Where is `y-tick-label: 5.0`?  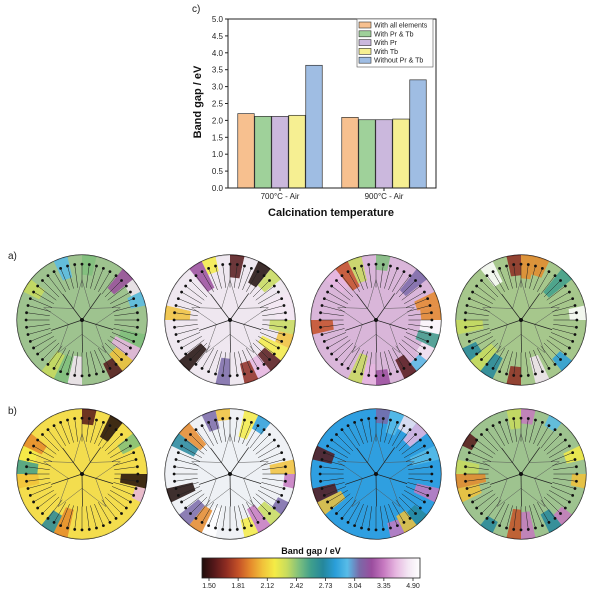
y-tick-label: 5.0 is located at coordinates (218, 19).